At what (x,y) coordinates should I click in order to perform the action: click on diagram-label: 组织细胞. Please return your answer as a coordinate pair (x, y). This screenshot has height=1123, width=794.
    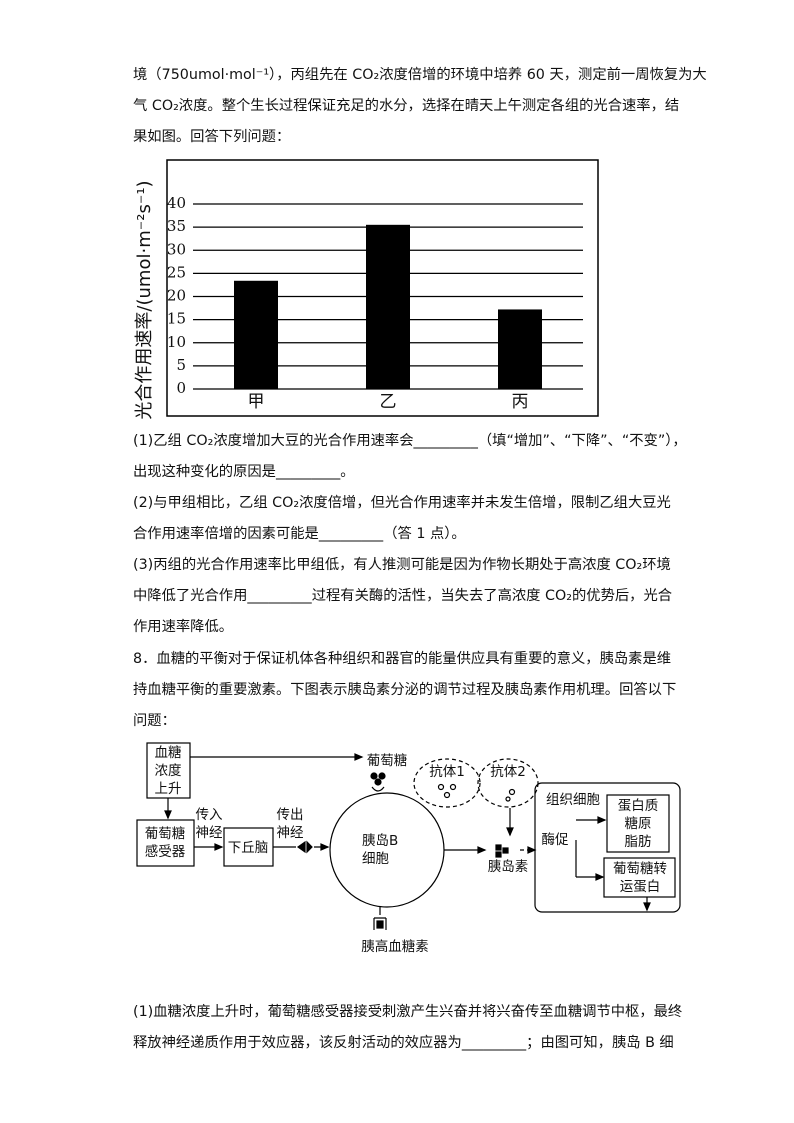
    Looking at the image, I should click on (573, 800).